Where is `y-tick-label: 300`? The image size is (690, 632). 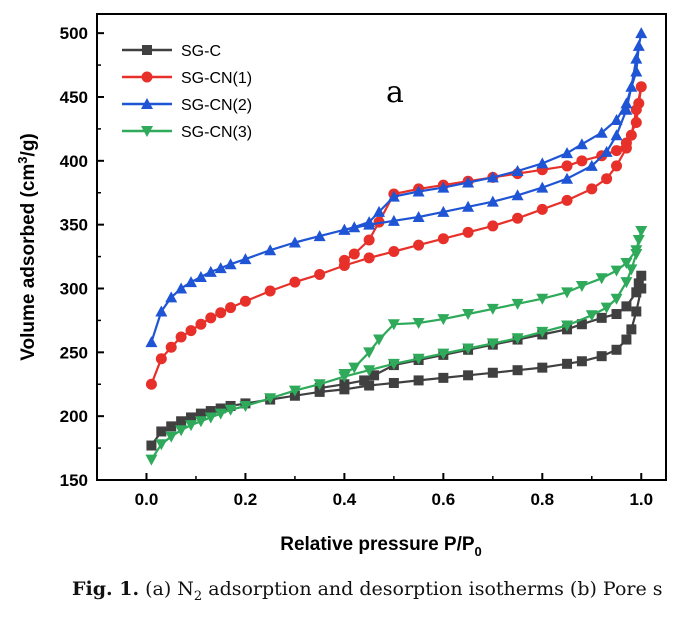 y-tick-label: 300 is located at coordinates (74, 288).